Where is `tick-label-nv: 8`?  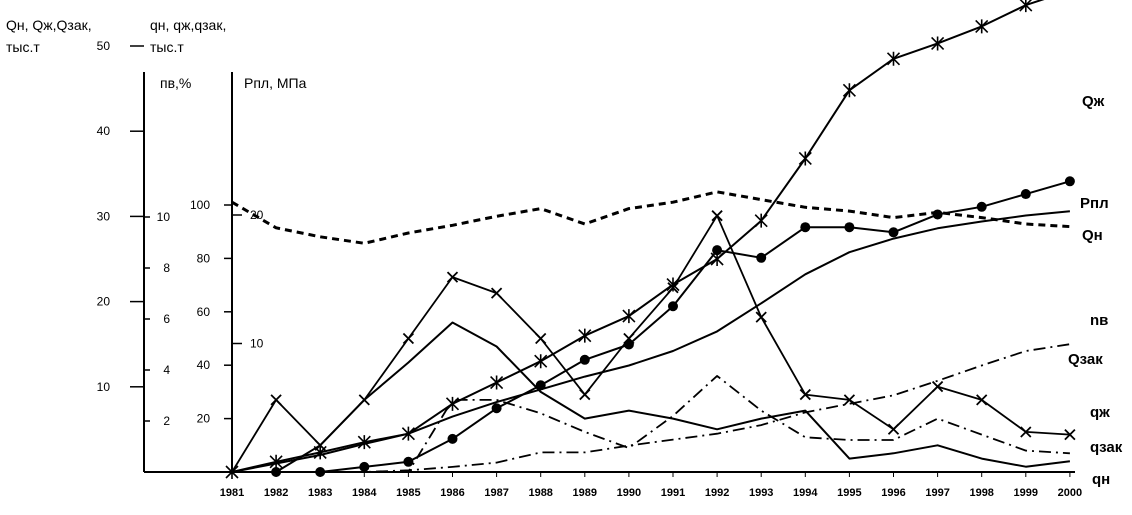 tick-label-nv: 8 is located at coordinates (166, 268).